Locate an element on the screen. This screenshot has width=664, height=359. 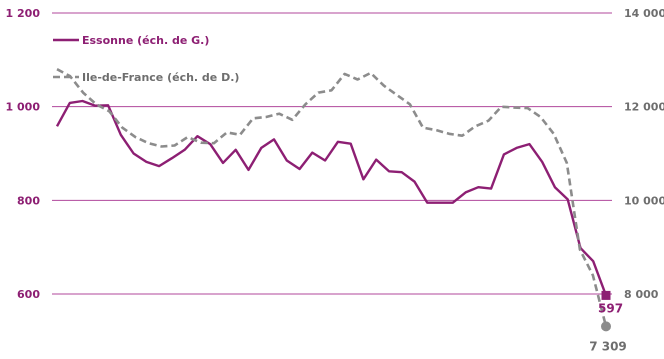
end-label-essonne: 597 is located at coordinates (610, 308).